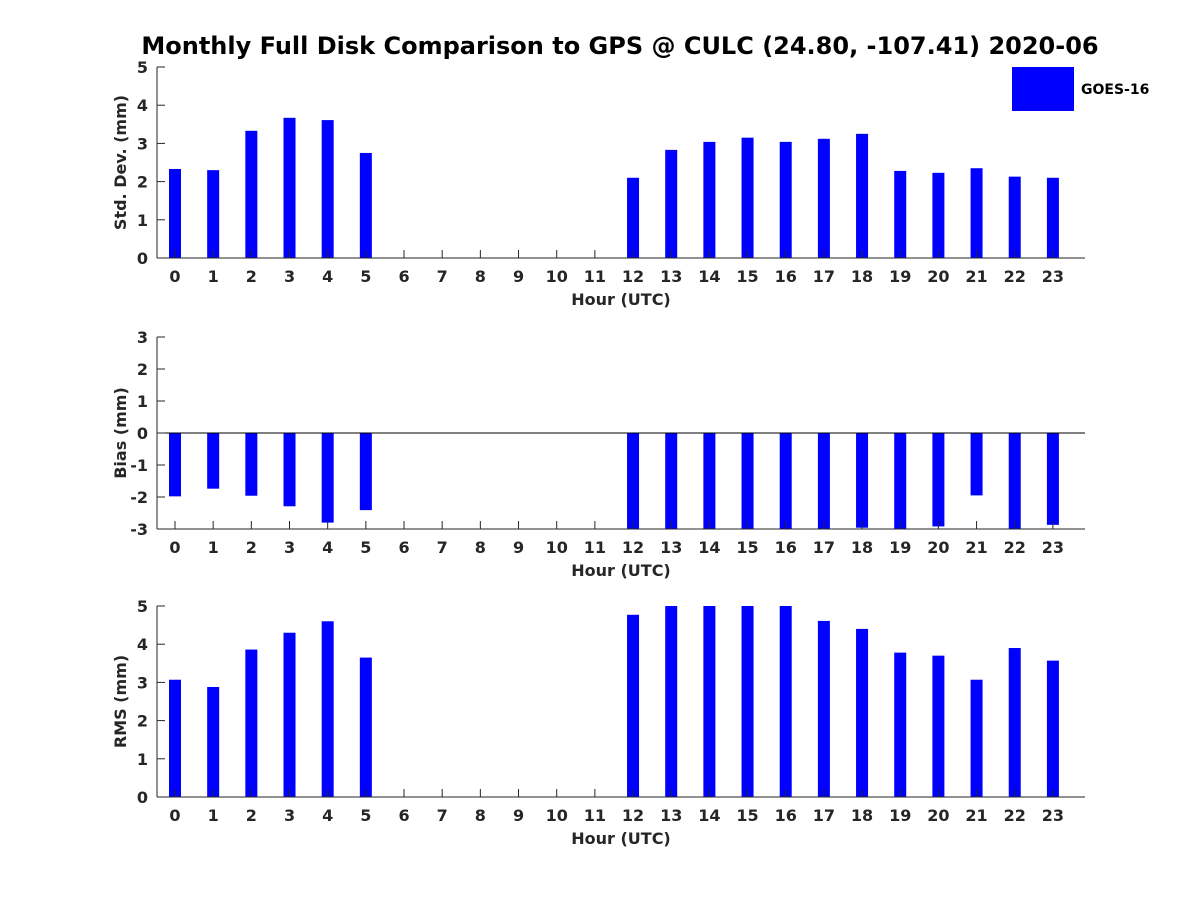  I want to click on y-tick-label: -2, so click(139, 497).